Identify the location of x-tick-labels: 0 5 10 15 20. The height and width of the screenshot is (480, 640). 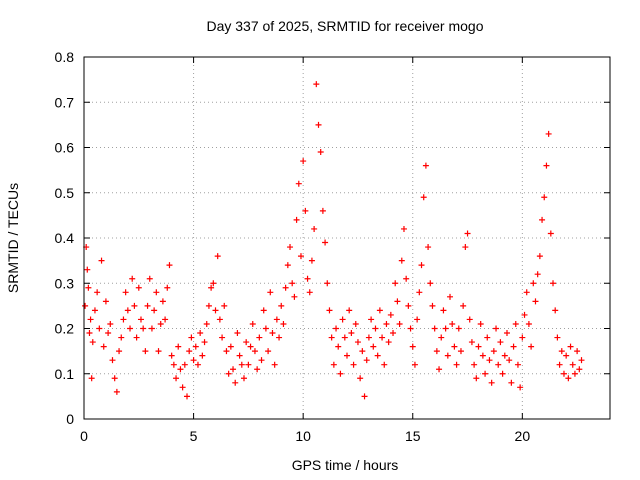
(305, 436).